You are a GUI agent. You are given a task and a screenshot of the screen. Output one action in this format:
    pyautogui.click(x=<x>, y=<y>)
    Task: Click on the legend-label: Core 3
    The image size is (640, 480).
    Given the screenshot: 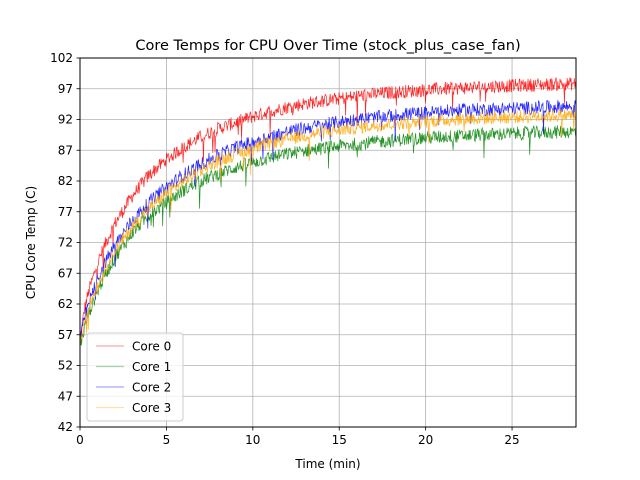 What is the action you would take?
    pyautogui.click(x=151, y=408)
    